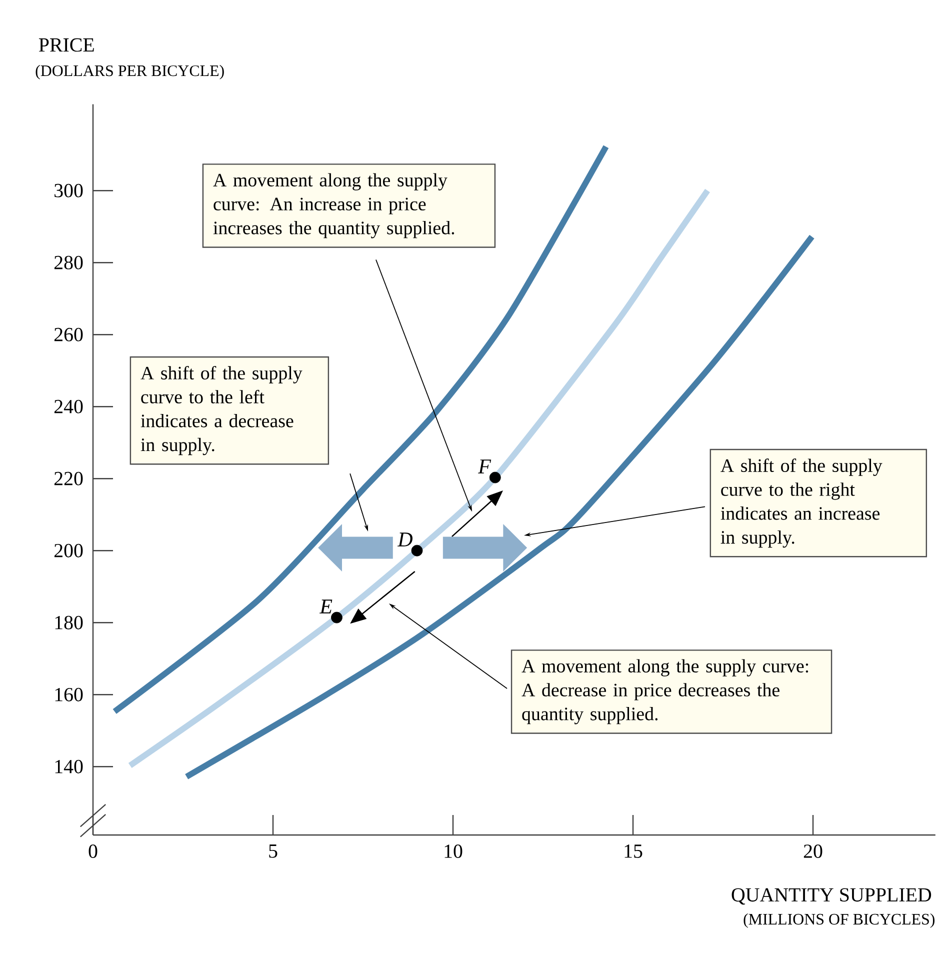  Describe the element at coordinates (69, 623) in the screenshot. I see `y-tick-label: 180` at that location.